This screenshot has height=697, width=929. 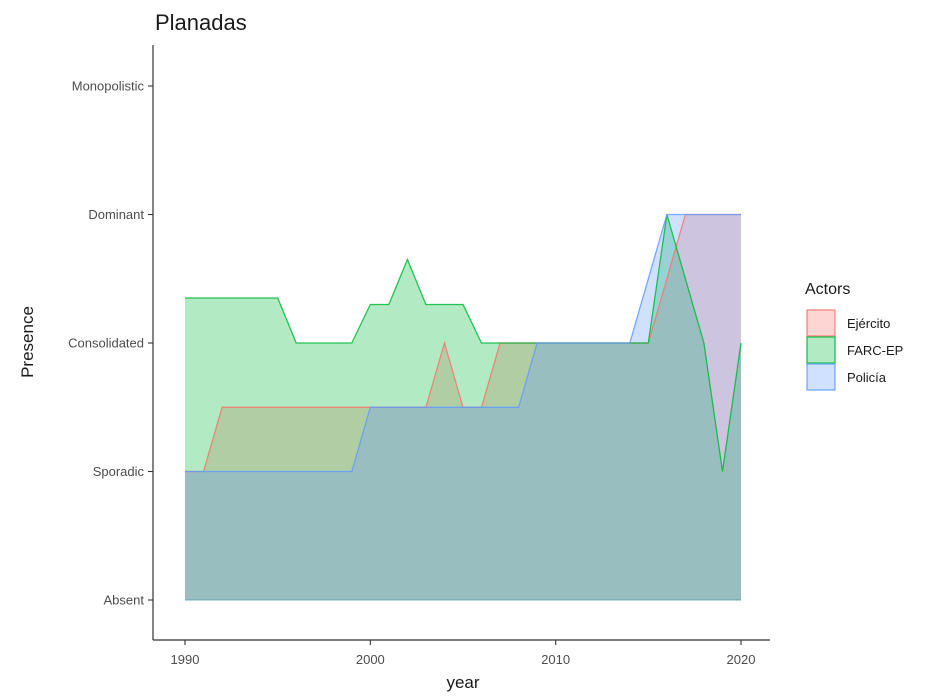 I want to click on x-tick-label: 2010, so click(x=555, y=659).